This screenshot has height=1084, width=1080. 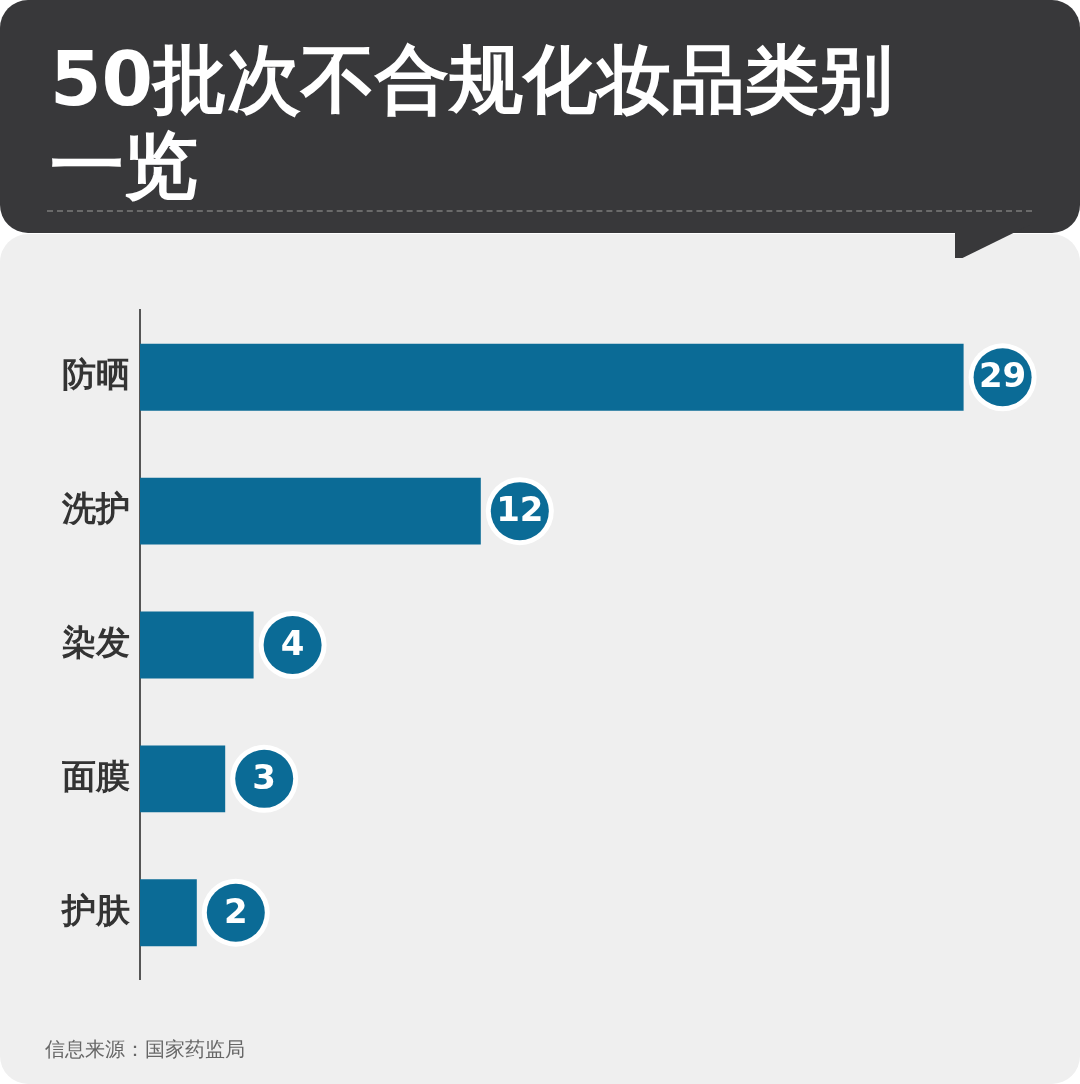 What do you see at coordinates (145, 1049) in the screenshot?
I see `text: 信息来源：国家药监局` at bounding box center [145, 1049].